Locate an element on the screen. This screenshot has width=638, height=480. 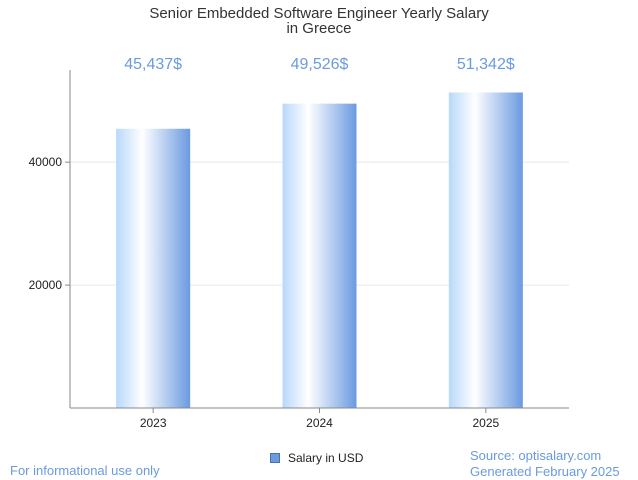
bar-2023 is located at coordinates (153, 268).